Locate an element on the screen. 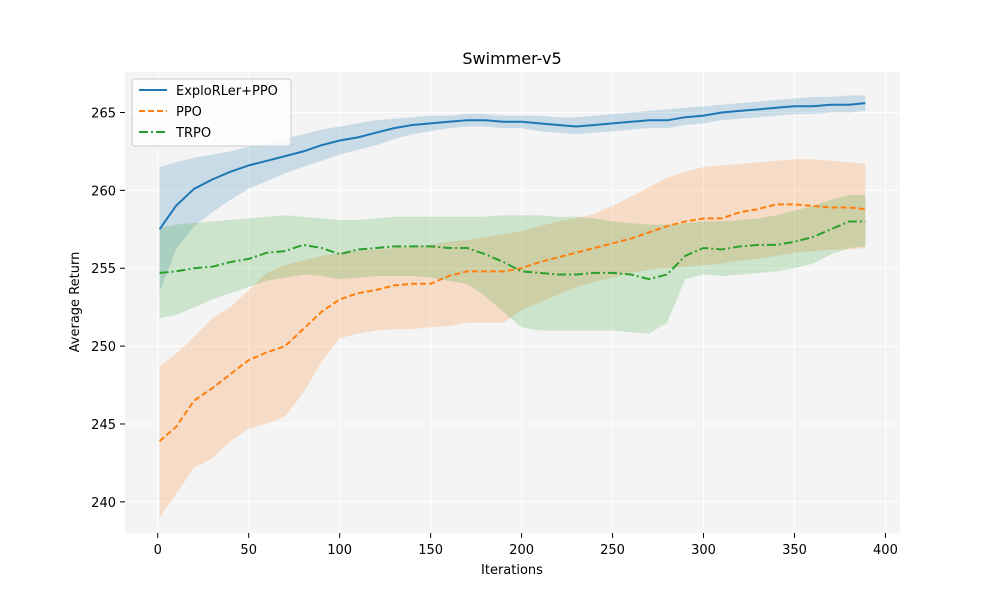 This screenshot has height=600, width=1000. x-axis-ticks: 0 50 100 150 200 250 300 350 400 is located at coordinates (526, 545).